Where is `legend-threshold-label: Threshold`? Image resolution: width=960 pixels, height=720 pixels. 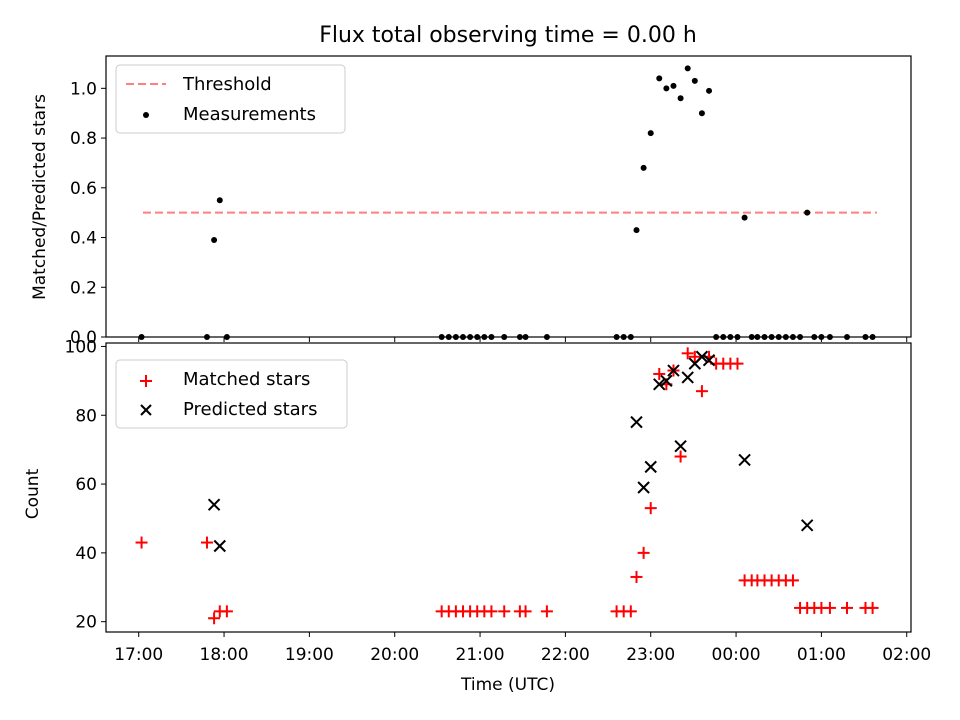 legend-threshold-label: Threshold is located at coordinates (227, 84).